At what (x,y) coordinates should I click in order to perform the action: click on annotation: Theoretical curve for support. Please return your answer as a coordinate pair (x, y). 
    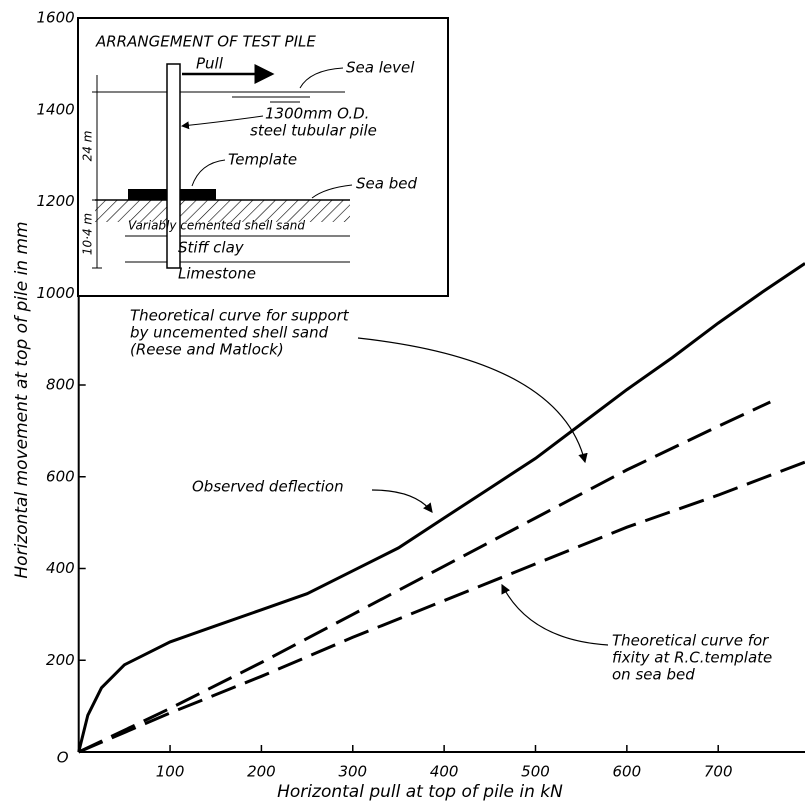
    Looking at the image, I should click on (240, 316).